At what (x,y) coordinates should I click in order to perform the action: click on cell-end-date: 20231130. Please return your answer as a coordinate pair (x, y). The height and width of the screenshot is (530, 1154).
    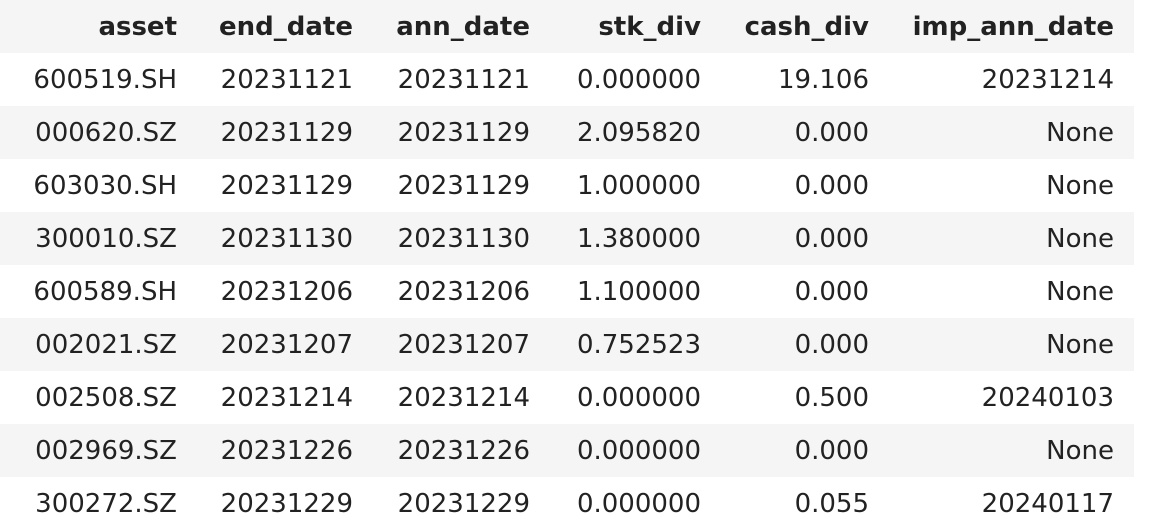
    Looking at the image, I should click on (286, 238).